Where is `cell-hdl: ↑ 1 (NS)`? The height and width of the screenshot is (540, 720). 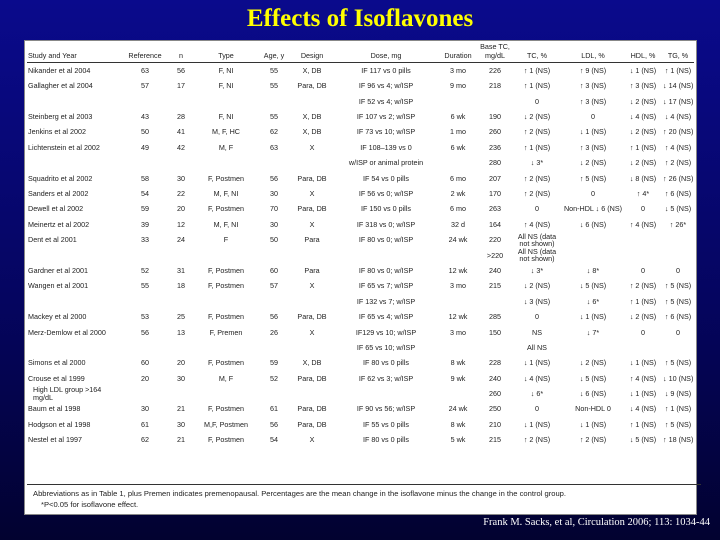 cell-hdl: ↑ 1 (NS) is located at coordinates (643, 424).